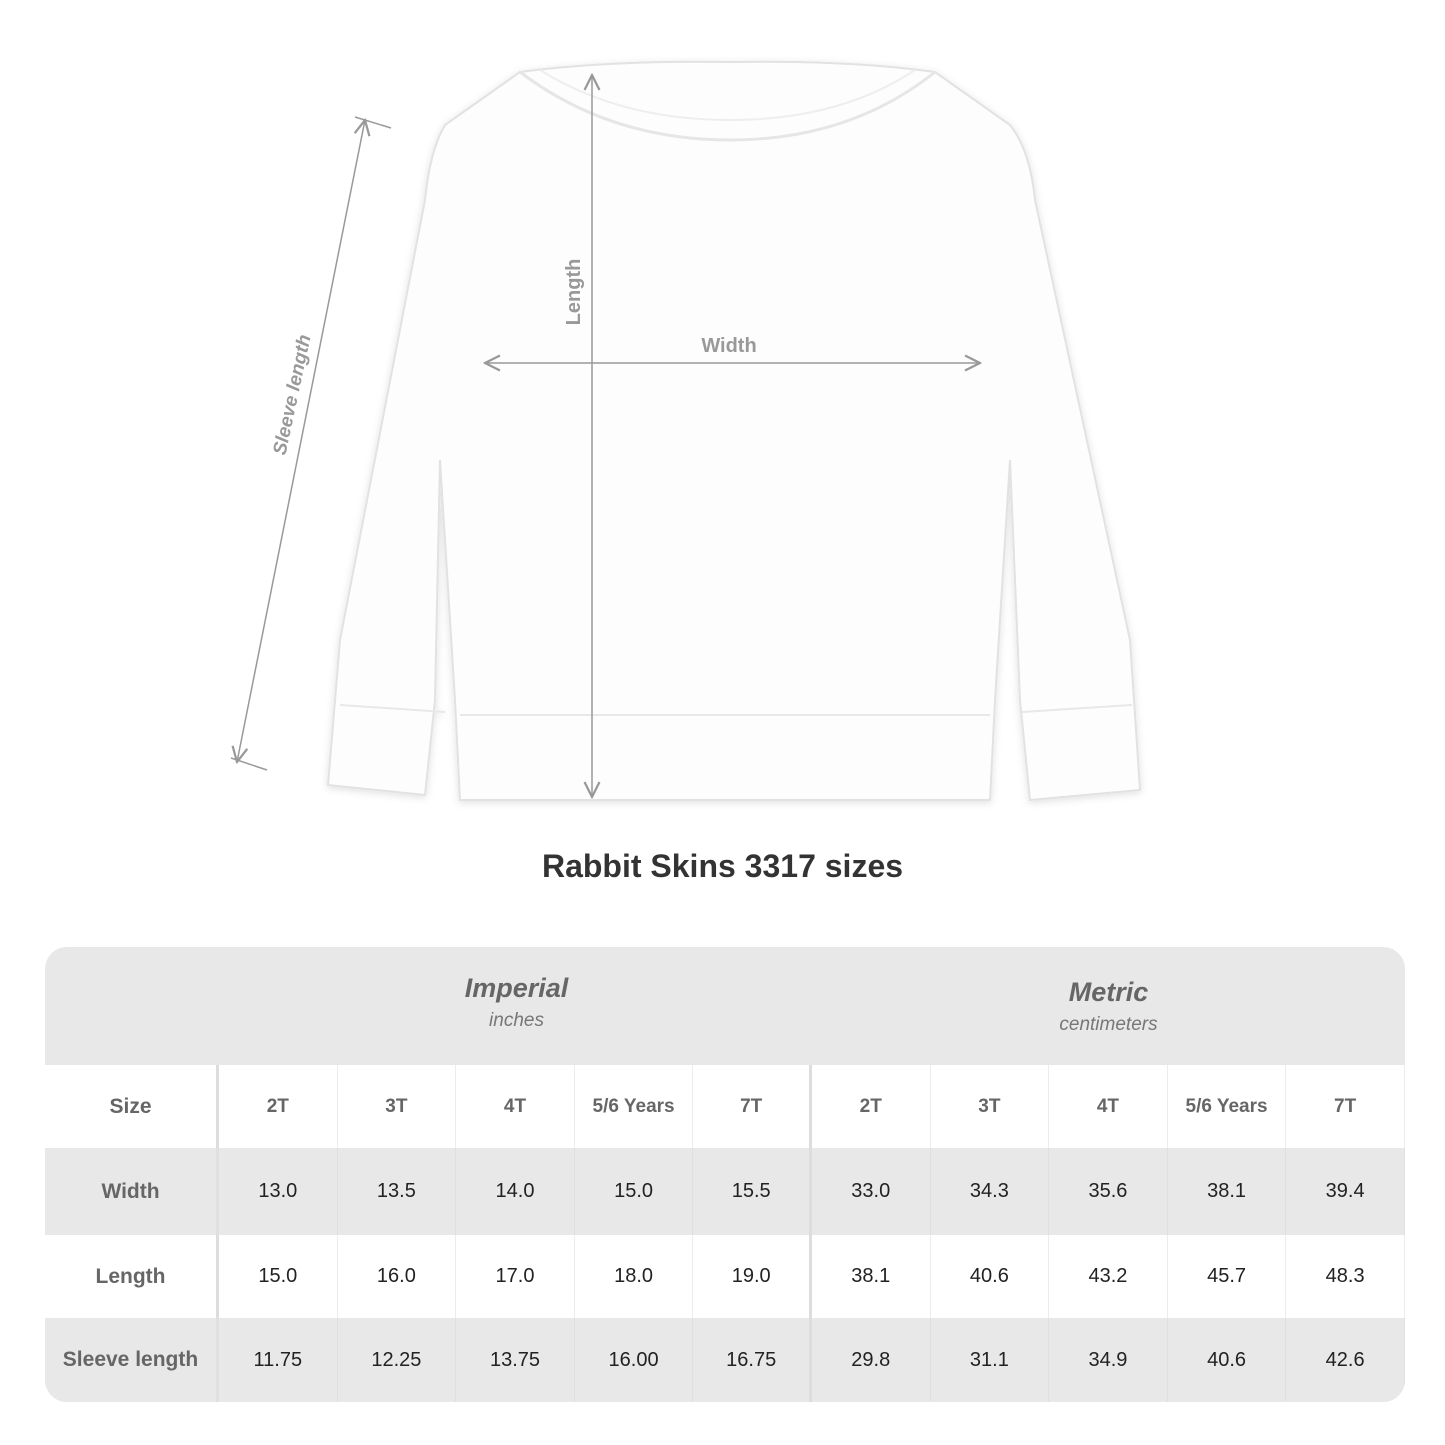 The image size is (1445, 1445). What do you see at coordinates (990, 1191) in the screenshot?
I see `metric-cell: 34.3` at bounding box center [990, 1191].